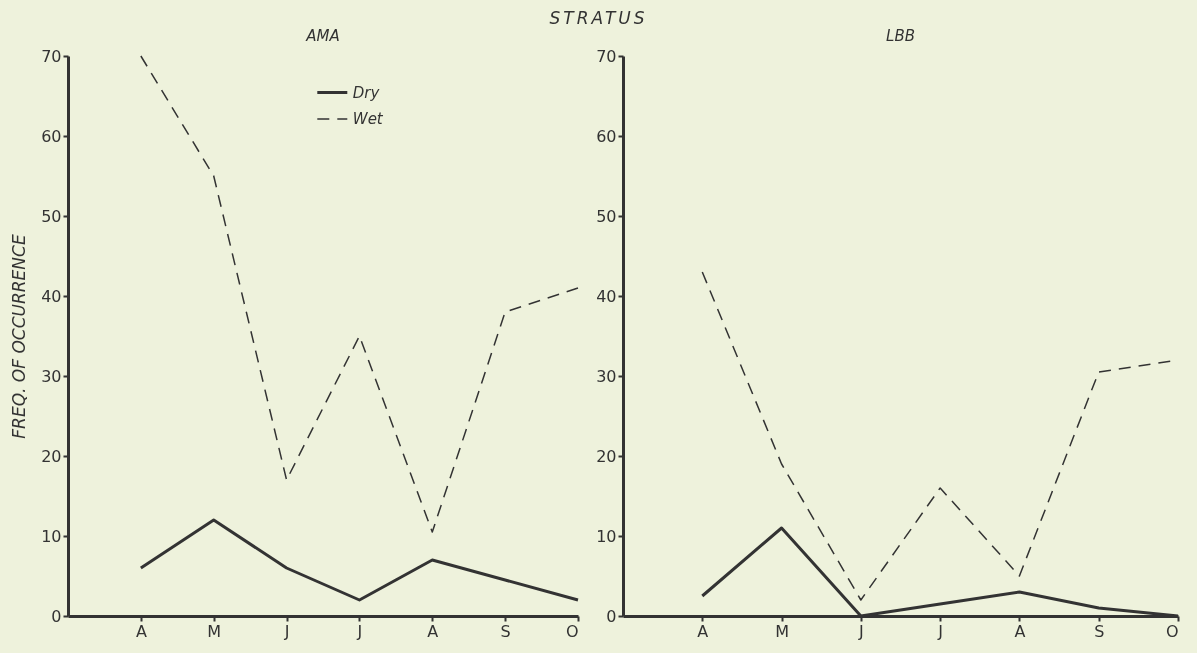 This screenshot has width=1197, height=653. What do you see at coordinates (359, 560) in the screenshot?
I see `line-series` at bounding box center [359, 560].